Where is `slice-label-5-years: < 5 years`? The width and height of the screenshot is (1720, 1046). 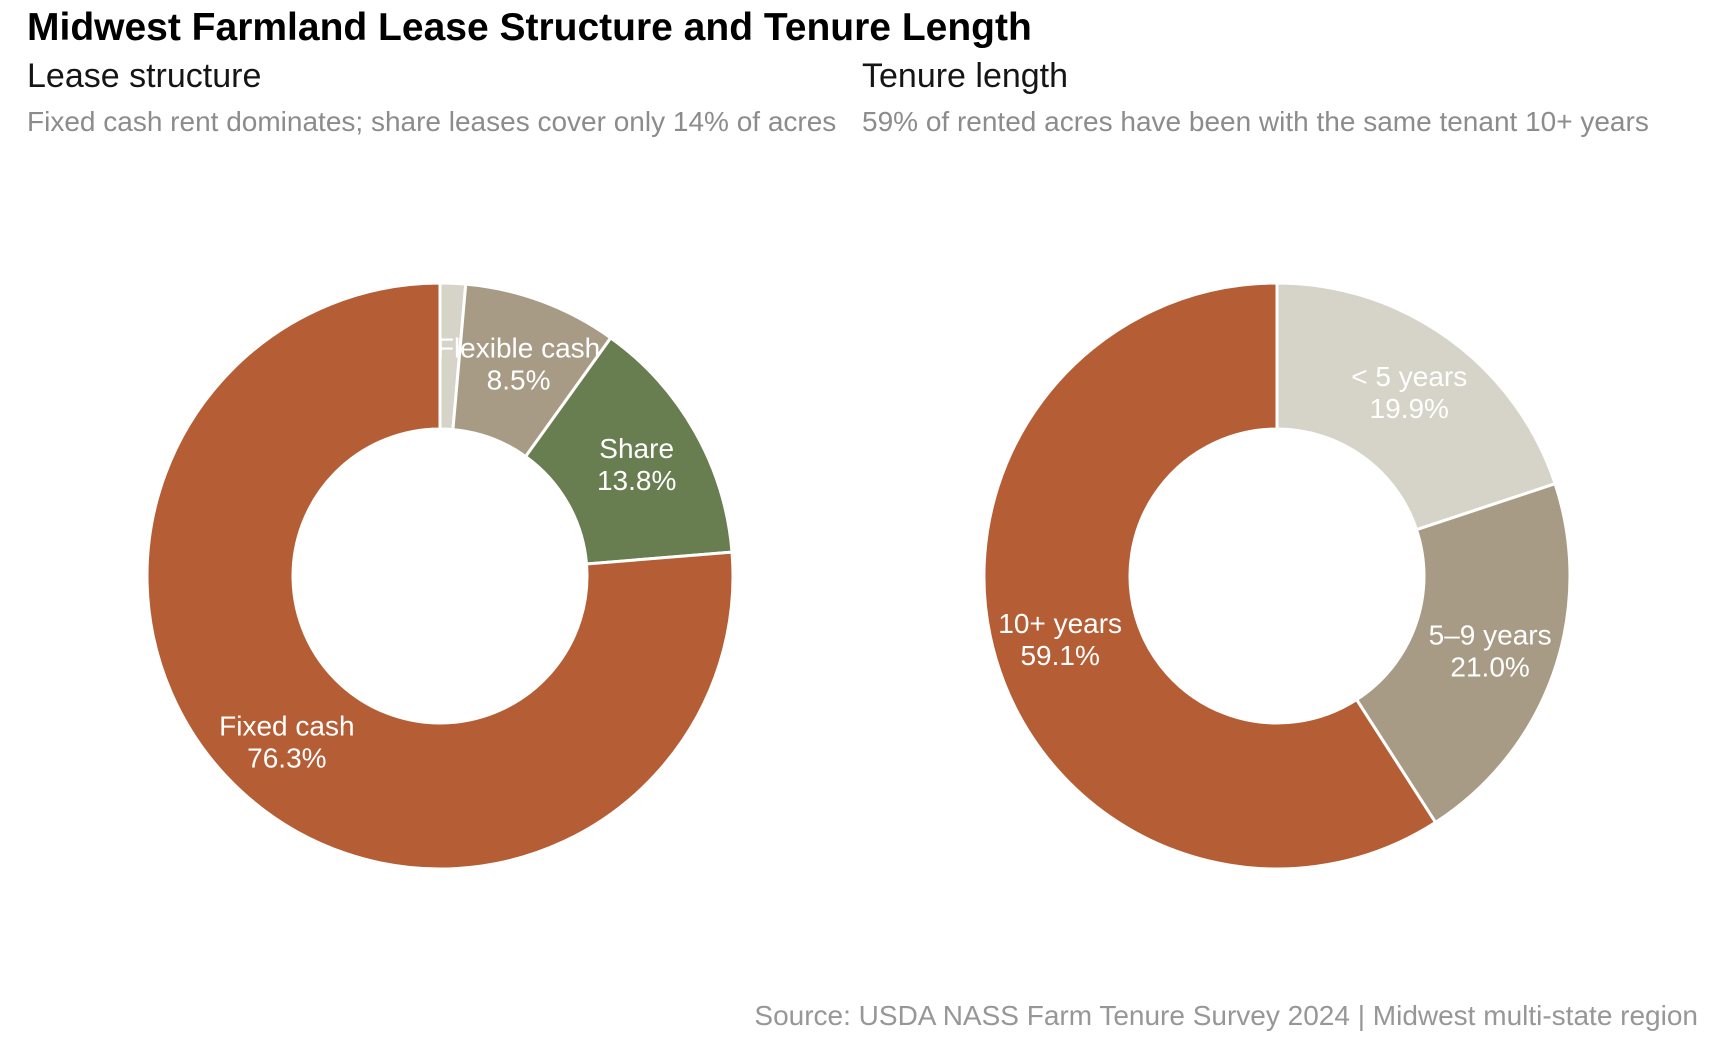 slice-label-5-years: < 5 years is located at coordinates (1409, 376).